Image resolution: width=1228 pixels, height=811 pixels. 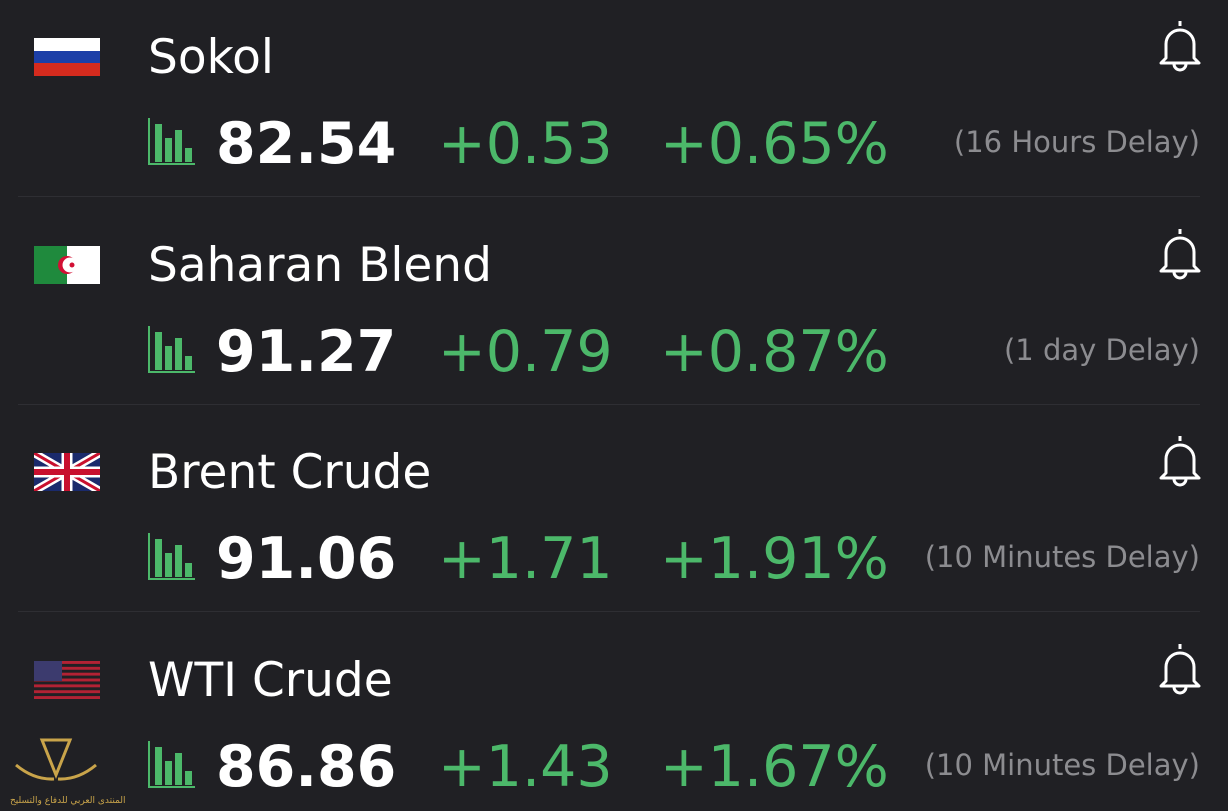 I want to click on change-percent: +0.65%, so click(x=774, y=144).